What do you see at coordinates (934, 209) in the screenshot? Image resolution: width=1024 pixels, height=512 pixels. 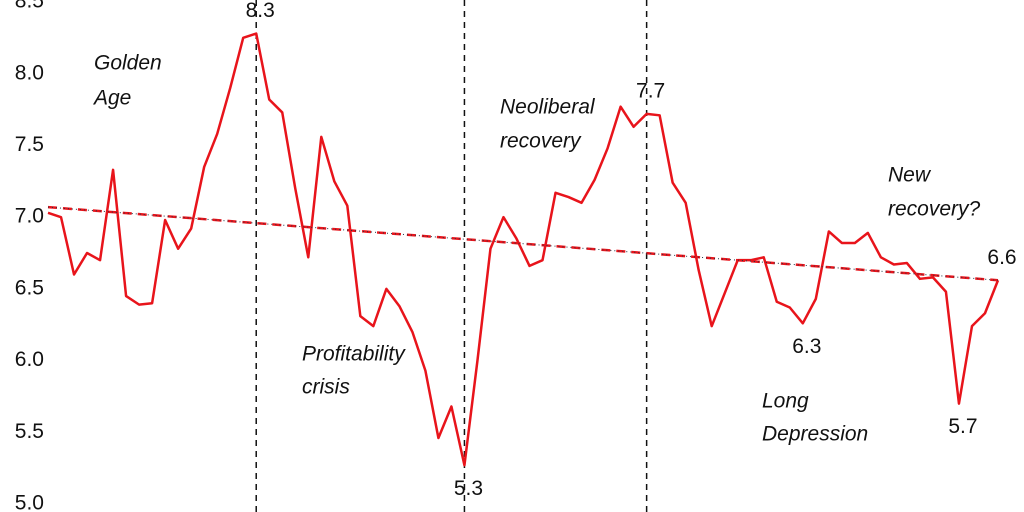 I see `annotation: recovery?` at bounding box center [934, 209].